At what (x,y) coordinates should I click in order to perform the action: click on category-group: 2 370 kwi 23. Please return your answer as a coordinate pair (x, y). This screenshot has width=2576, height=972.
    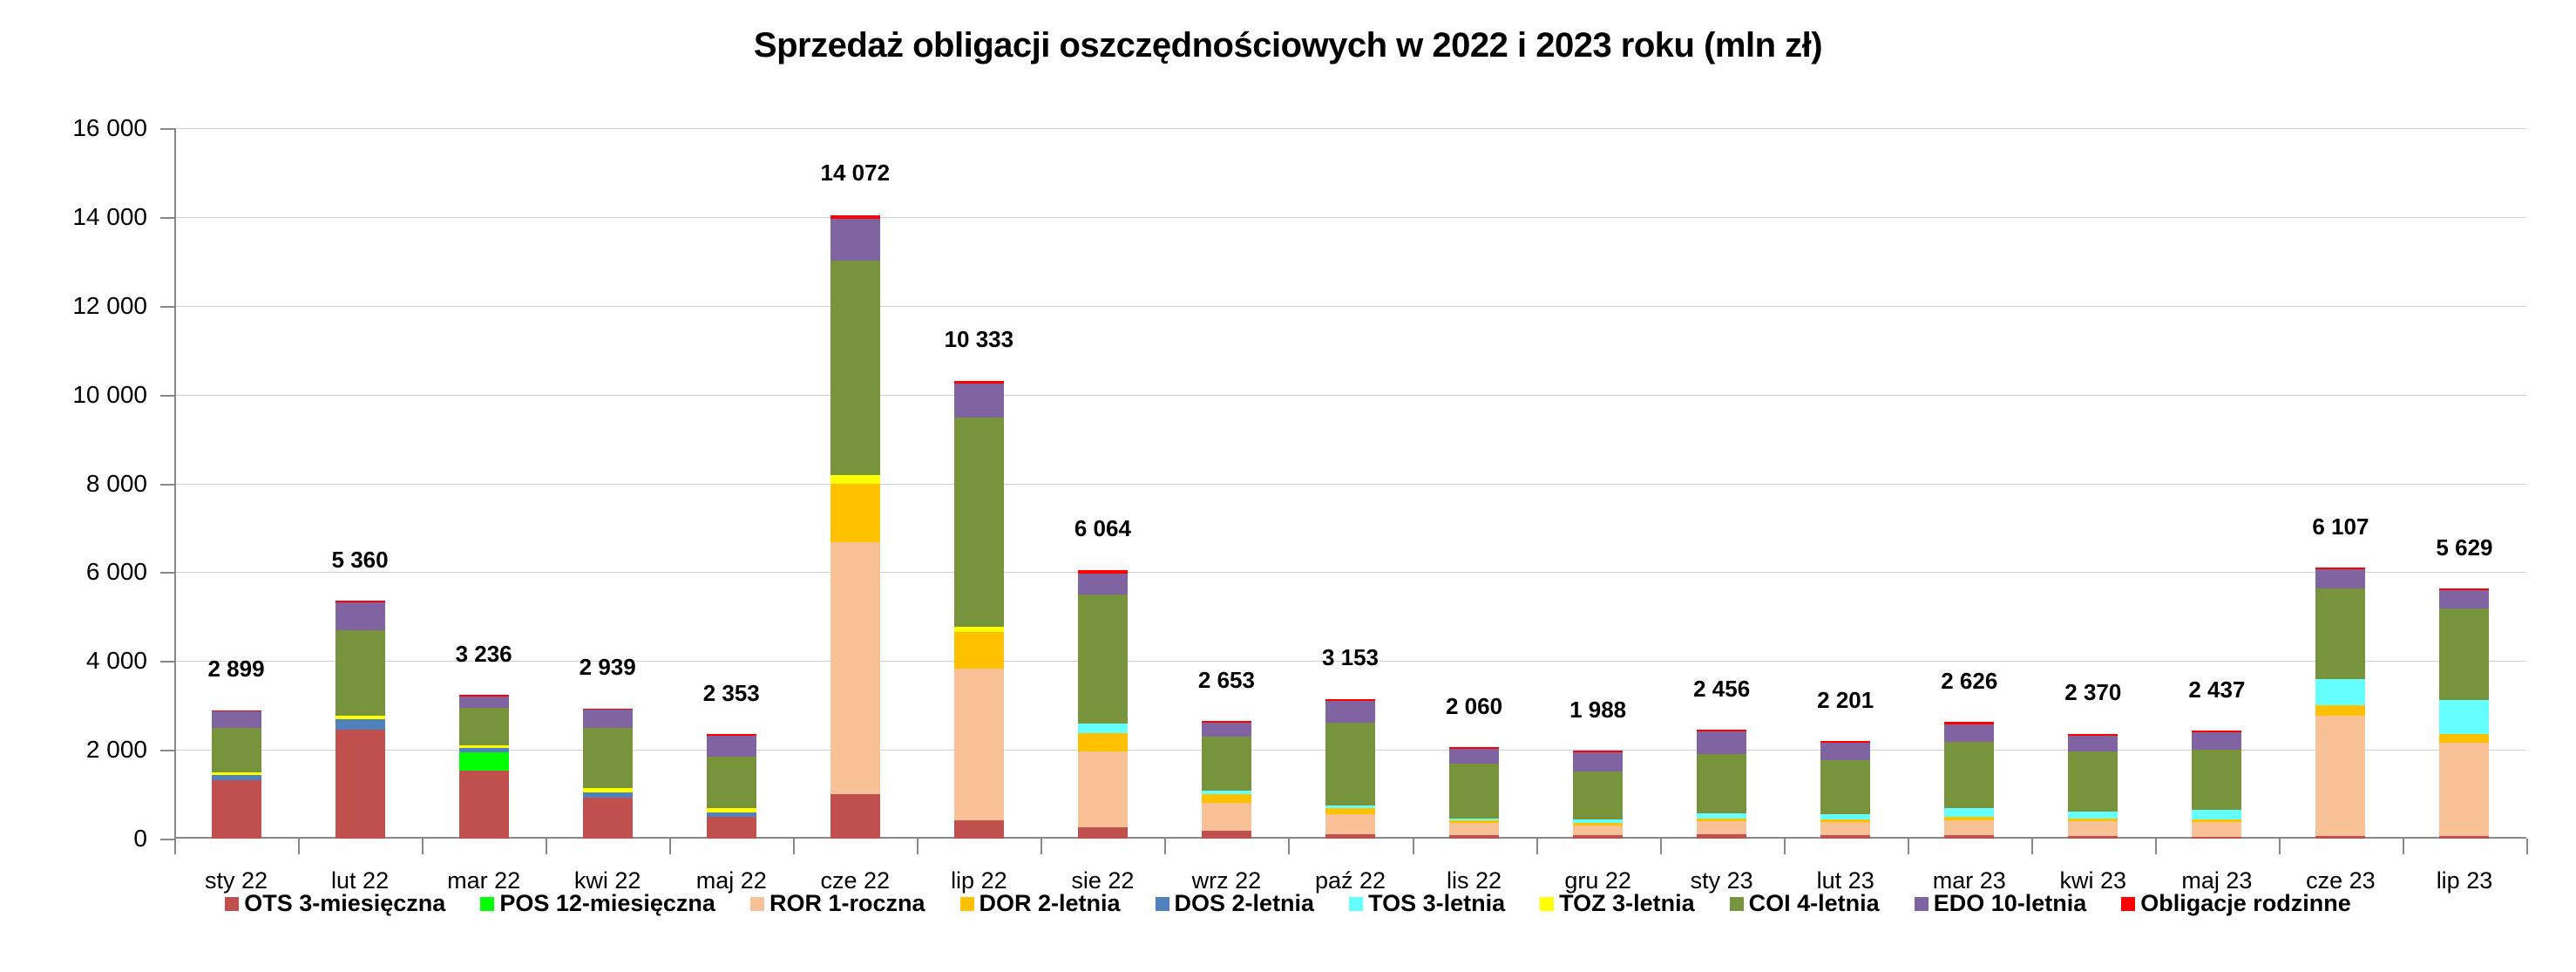
    Looking at the image, I should click on (2093, 511).